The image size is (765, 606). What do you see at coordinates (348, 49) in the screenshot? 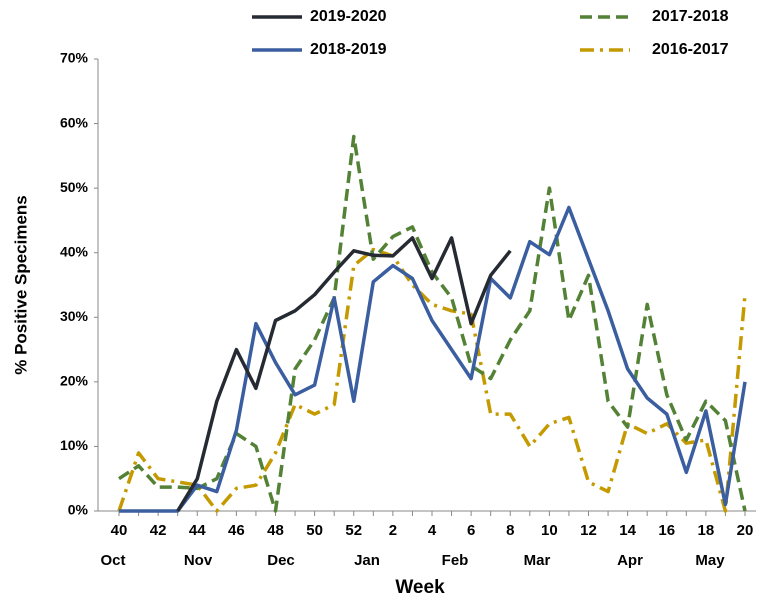
I see `legend-label: 2018-2019` at bounding box center [348, 49].